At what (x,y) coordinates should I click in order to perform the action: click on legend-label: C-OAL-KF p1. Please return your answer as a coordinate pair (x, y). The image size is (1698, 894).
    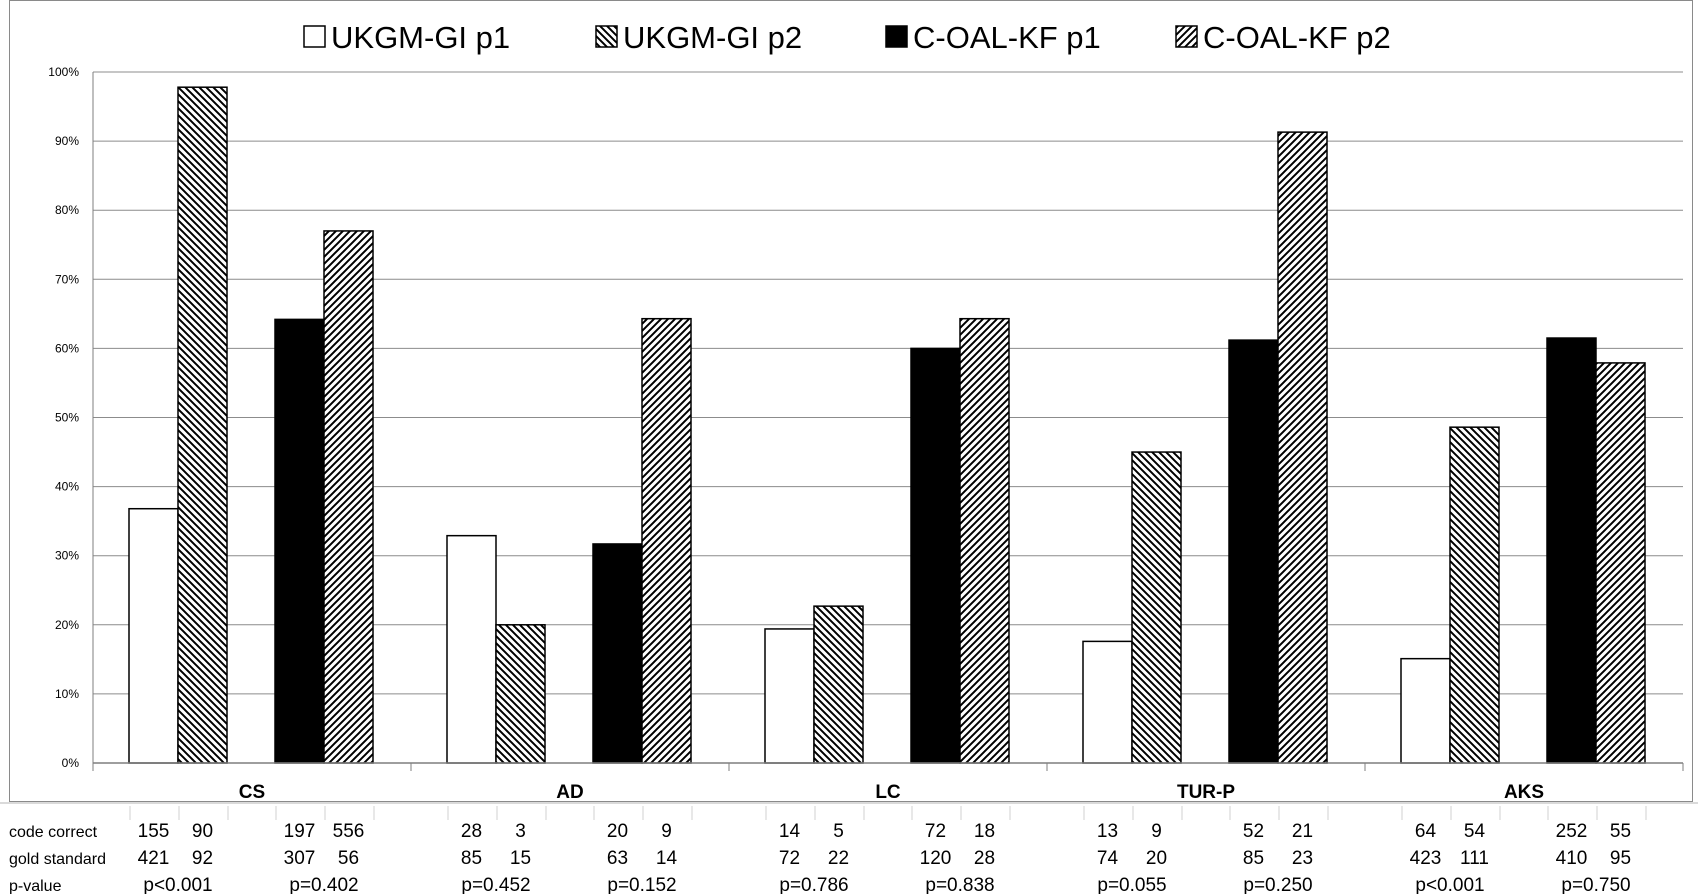
    Looking at the image, I should click on (1007, 37).